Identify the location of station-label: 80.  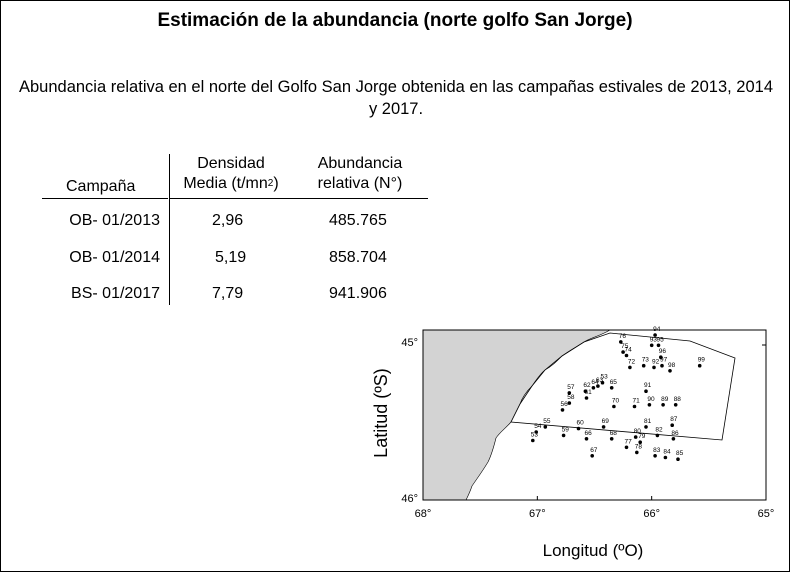
(638, 431).